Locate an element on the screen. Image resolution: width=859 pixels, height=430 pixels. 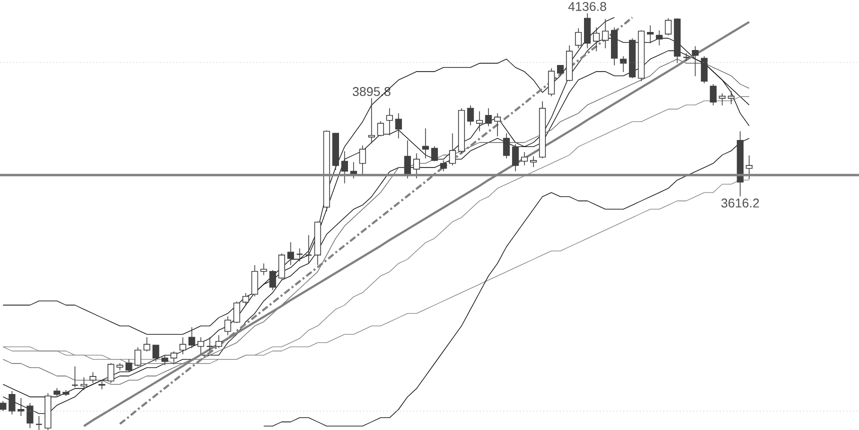
annotation: 3616.2 is located at coordinates (740, 203).